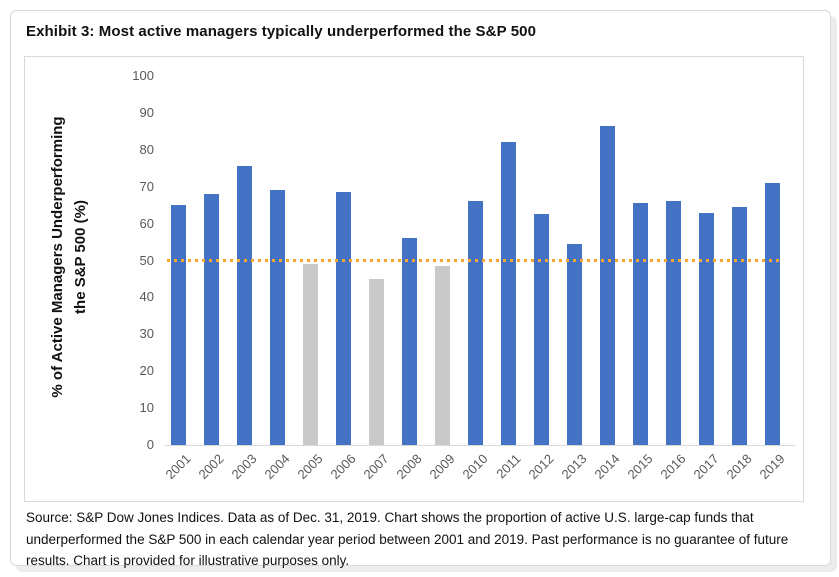 The width and height of the screenshot is (839, 577). What do you see at coordinates (475, 323) in the screenshot?
I see `bar-2010` at bounding box center [475, 323].